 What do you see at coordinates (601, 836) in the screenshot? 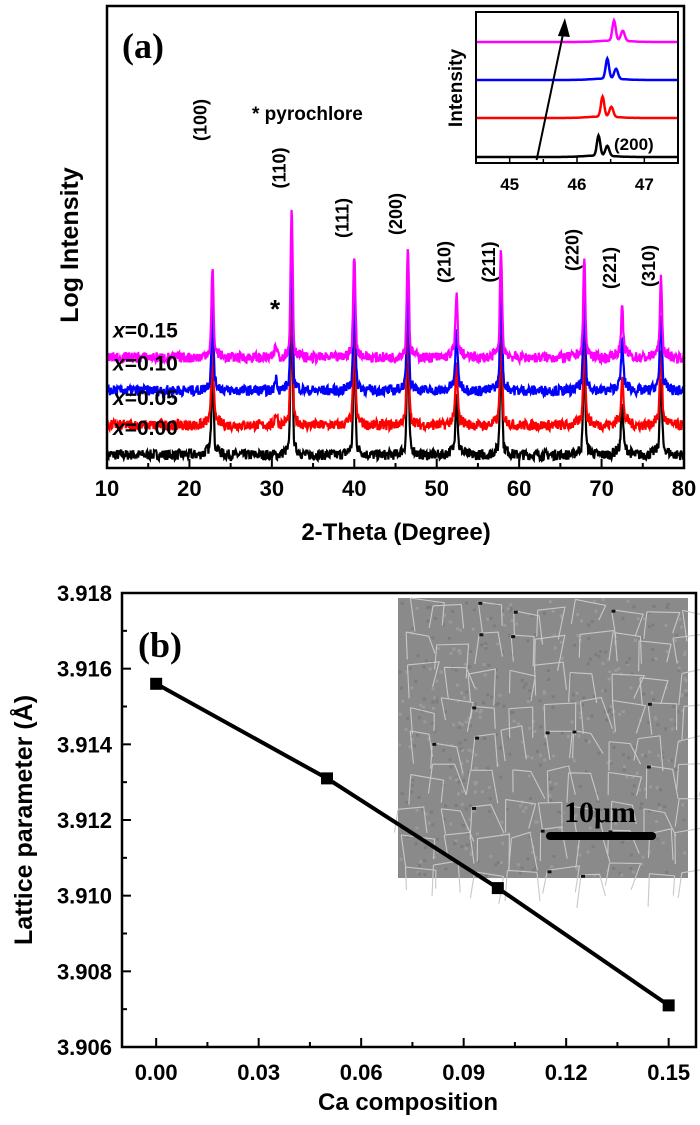
I see `sem-scale-bar` at bounding box center [601, 836].